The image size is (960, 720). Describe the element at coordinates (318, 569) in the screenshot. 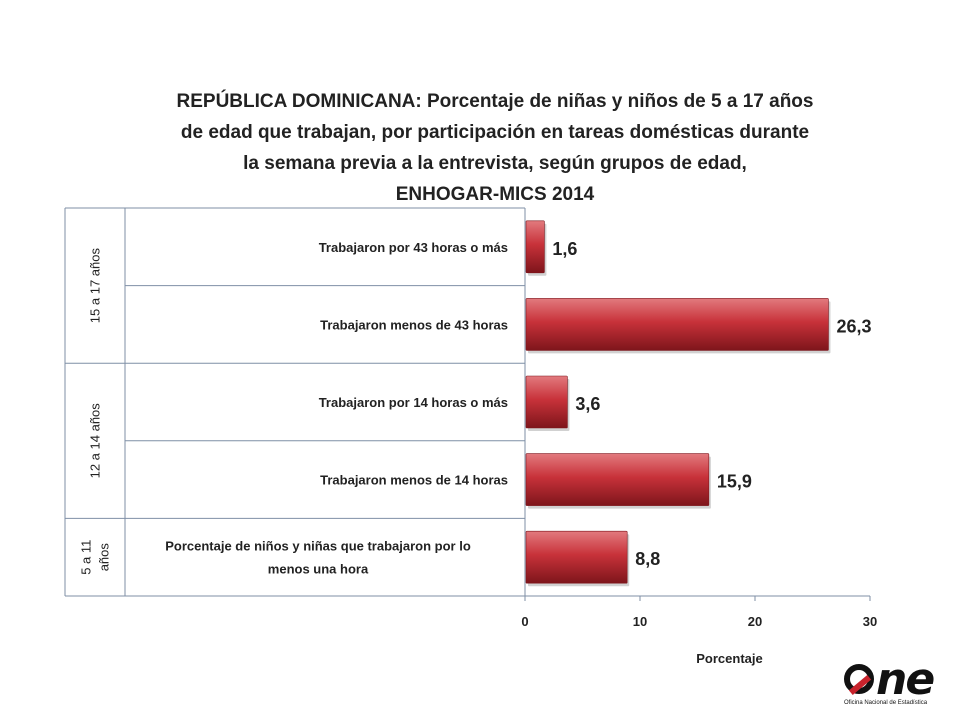

I see `category-label: menos una hora` at that location.